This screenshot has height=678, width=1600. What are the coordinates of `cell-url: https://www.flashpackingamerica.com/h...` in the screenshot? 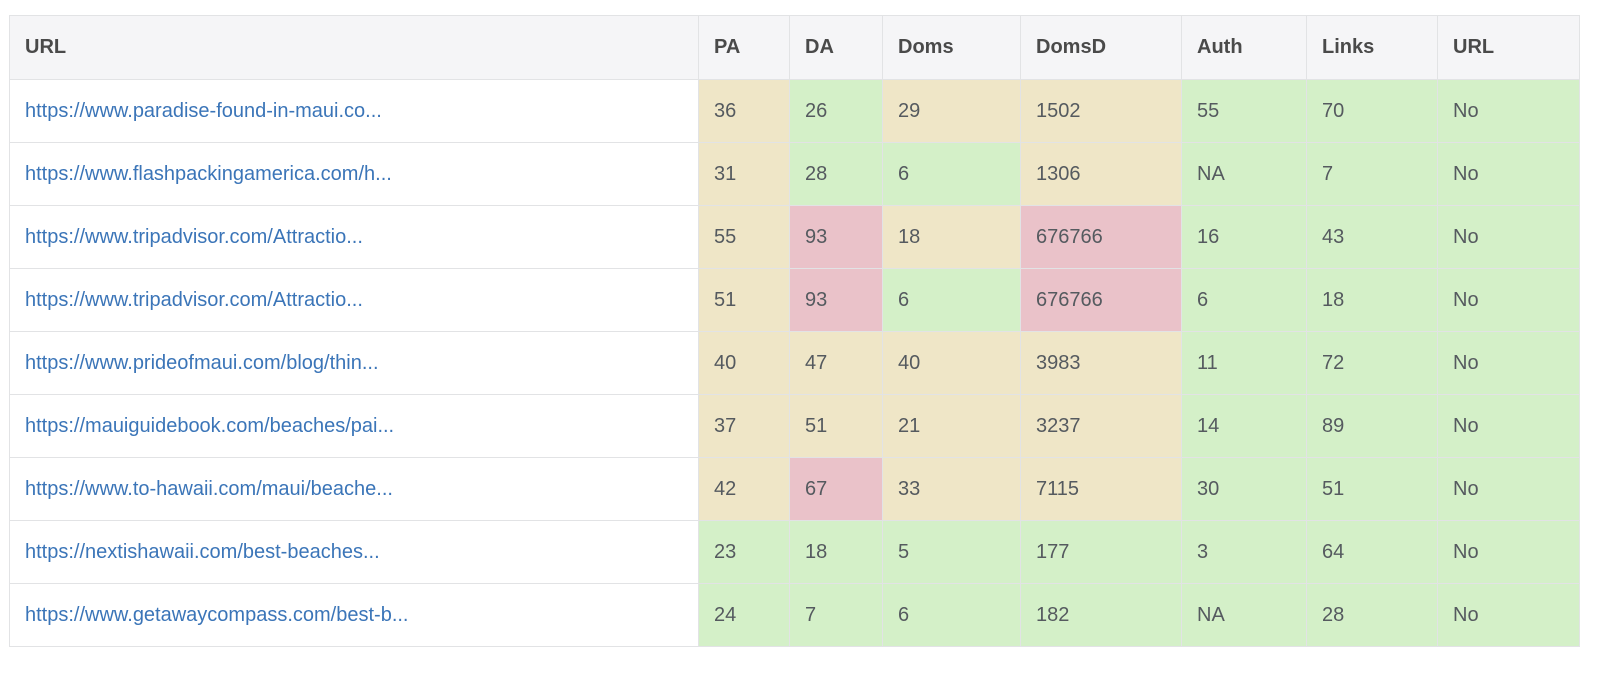 It's located at (354, 174).